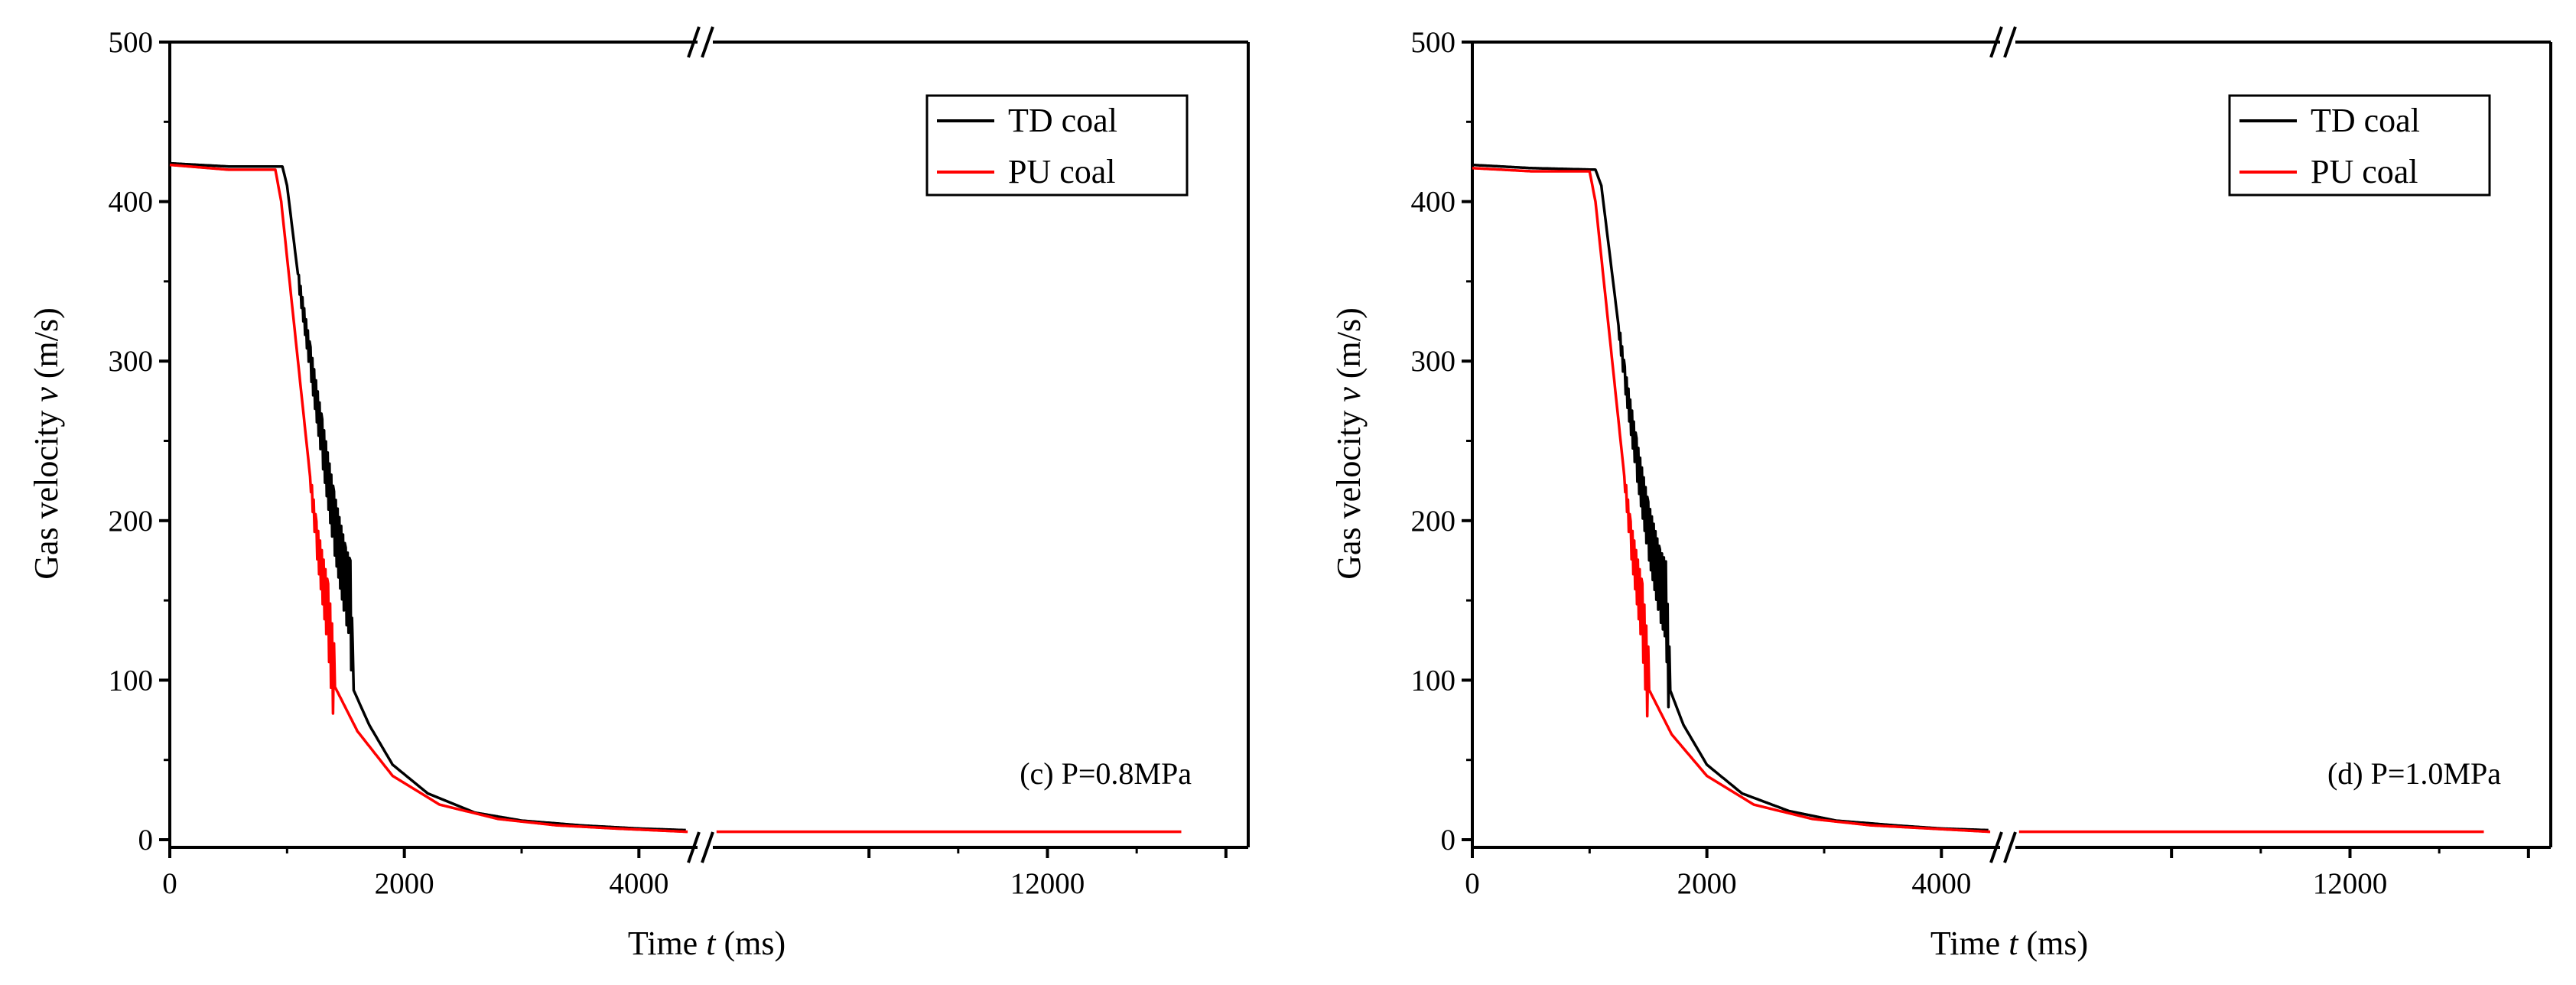  Describe the element at coordinates (1106, 773) in the screenshot. I see `panel-annotation: (c) P=0.8MPa` at that location.